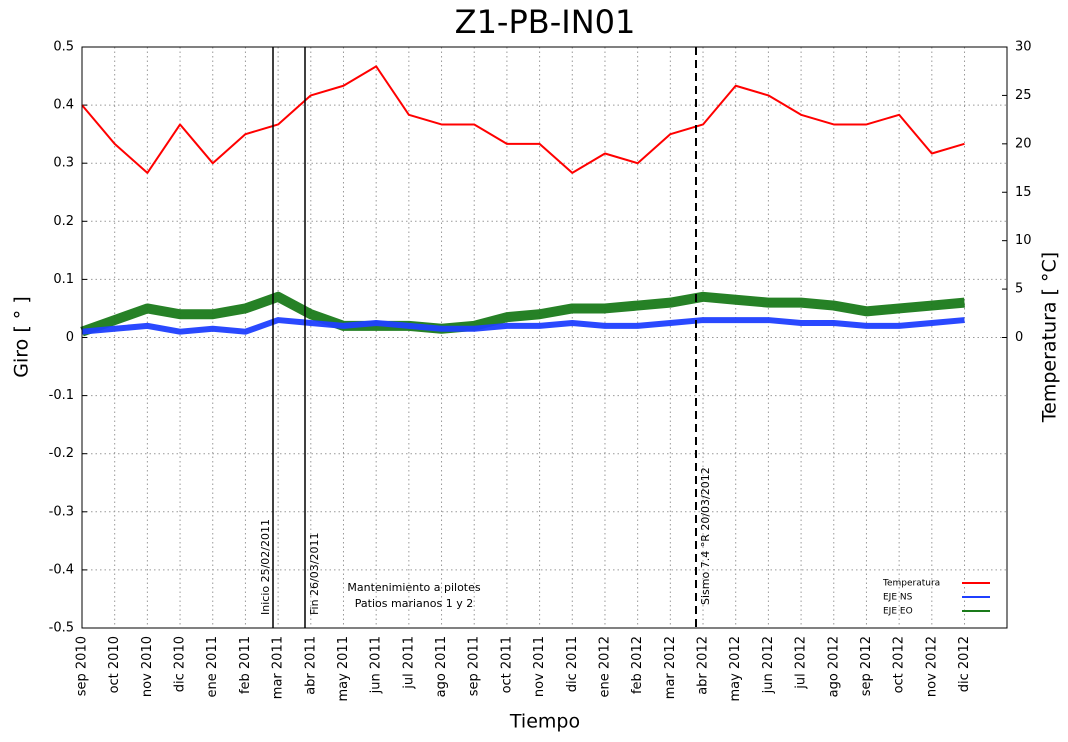 The image size is (1068, 742). What do you see at coordinates (1023, 47) in the screenshot?
I see `y2-tick-label: 30` at bounding box center [1023, 47].